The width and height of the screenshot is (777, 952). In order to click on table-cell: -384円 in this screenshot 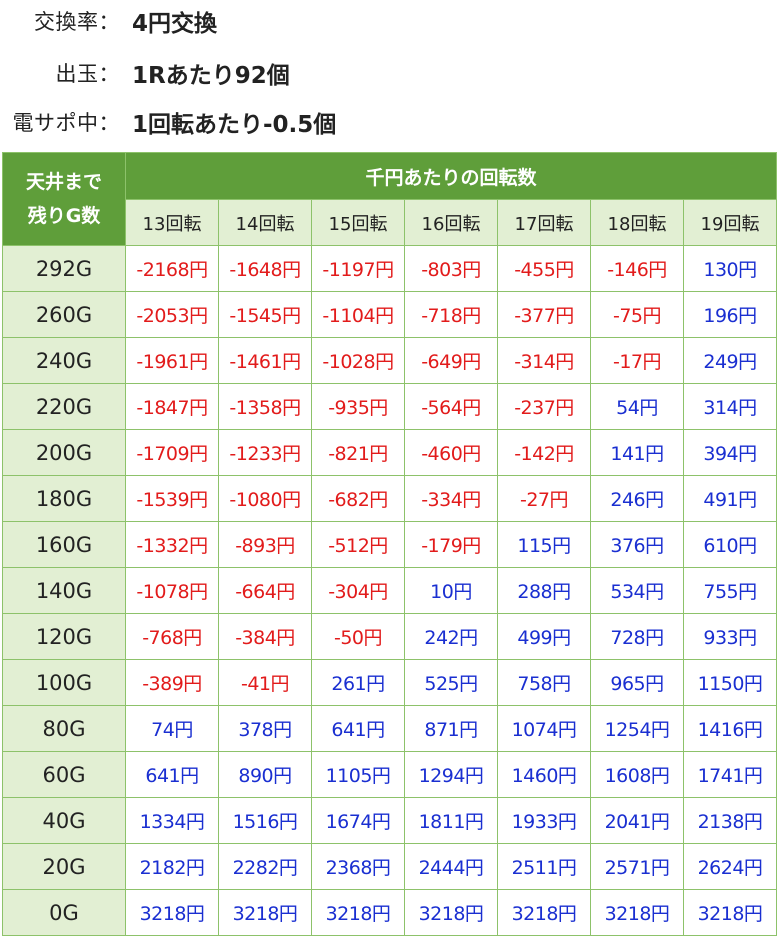, I will do `click(265, 636)`.